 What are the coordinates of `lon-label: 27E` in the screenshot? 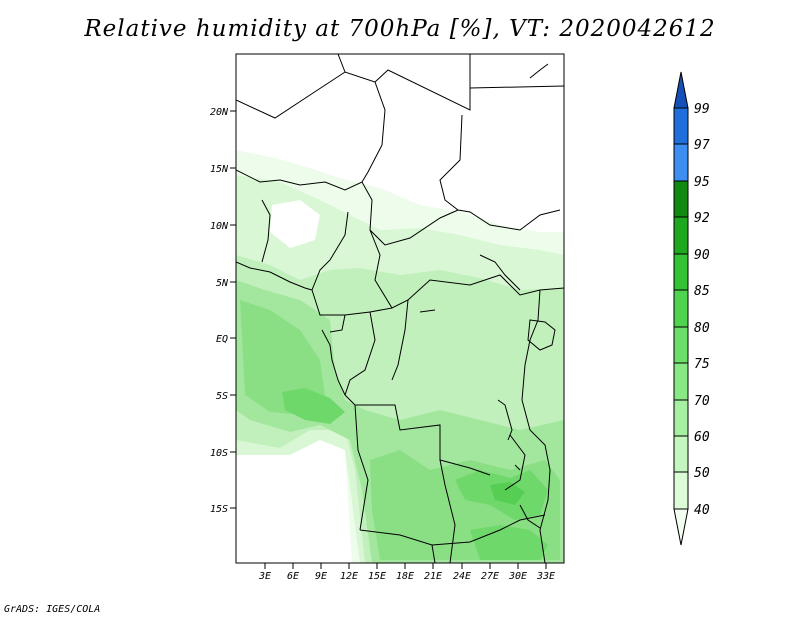 It's located at (490, 576).